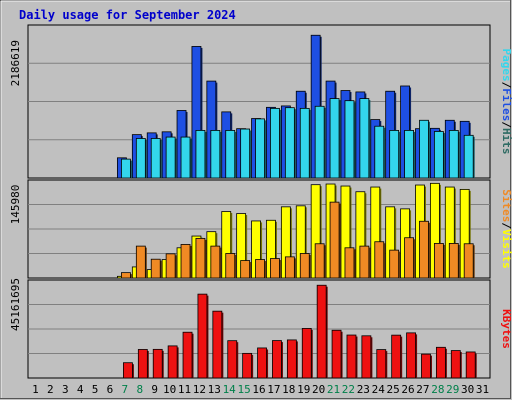  I want to click on legend-item-sites: Sites, so click(506, 205).